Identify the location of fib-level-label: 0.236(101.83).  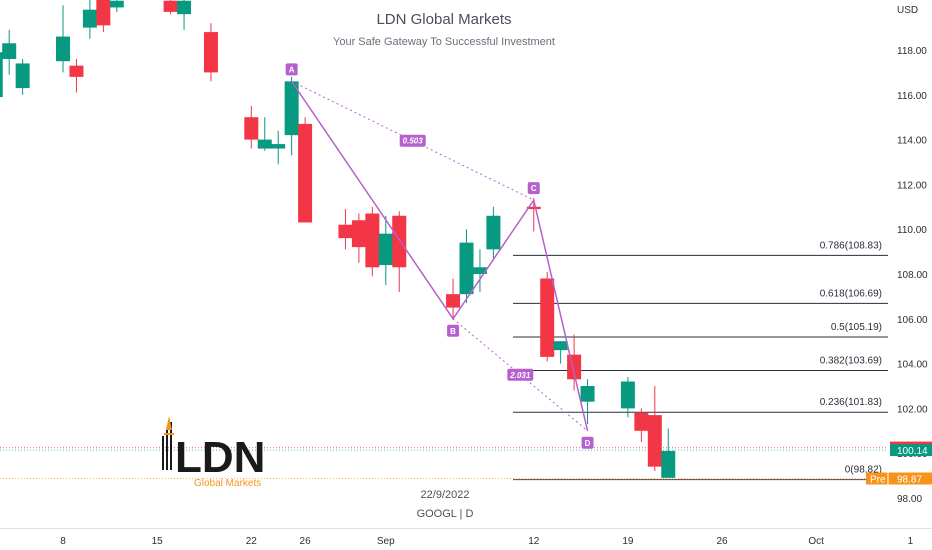
(851, 402).